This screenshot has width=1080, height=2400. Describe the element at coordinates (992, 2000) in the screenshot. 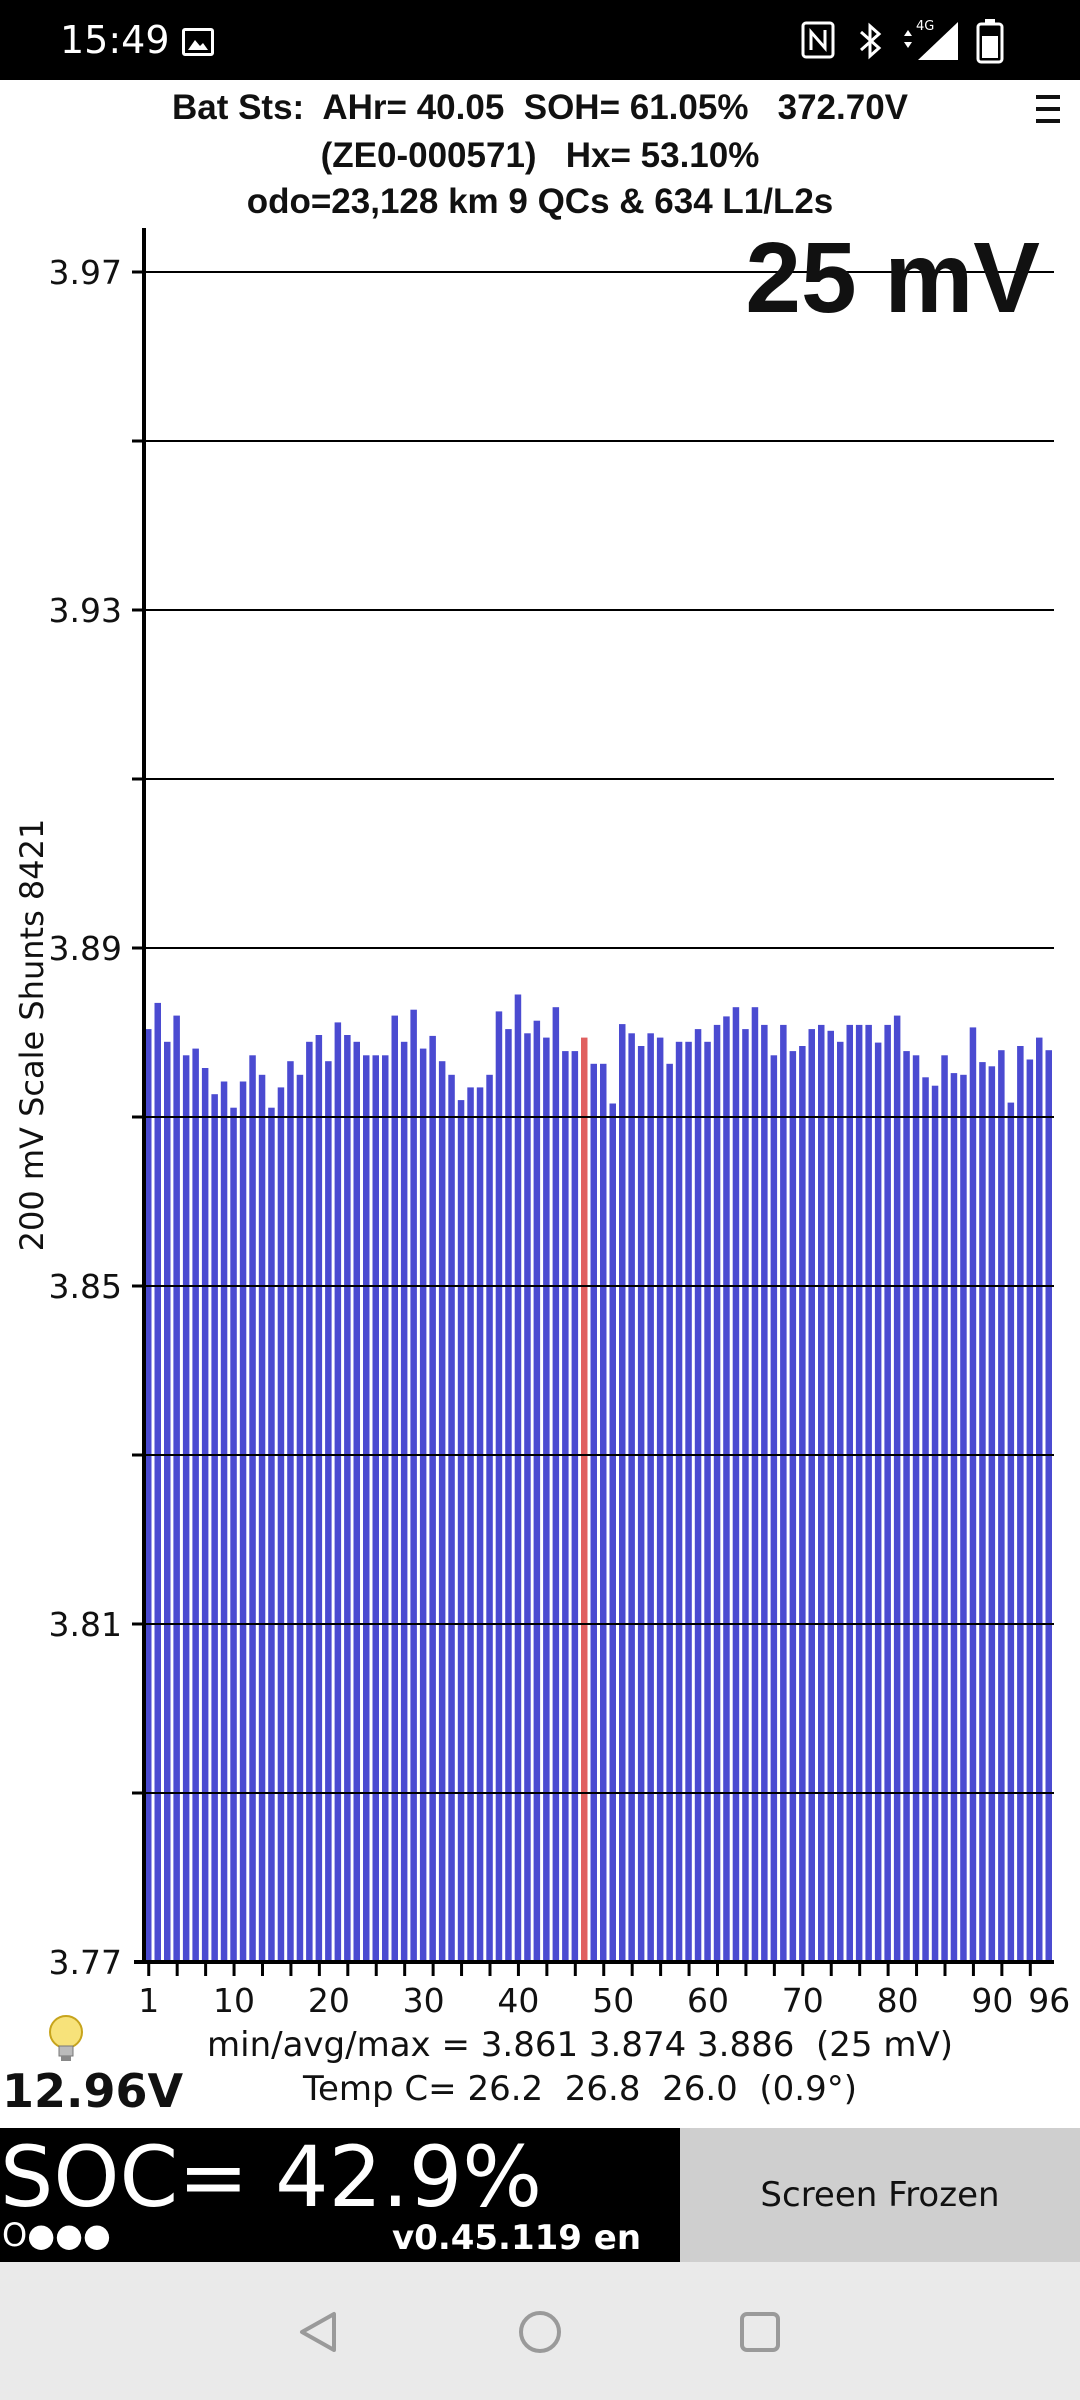

I see `x-tick-label: 90` at that location.